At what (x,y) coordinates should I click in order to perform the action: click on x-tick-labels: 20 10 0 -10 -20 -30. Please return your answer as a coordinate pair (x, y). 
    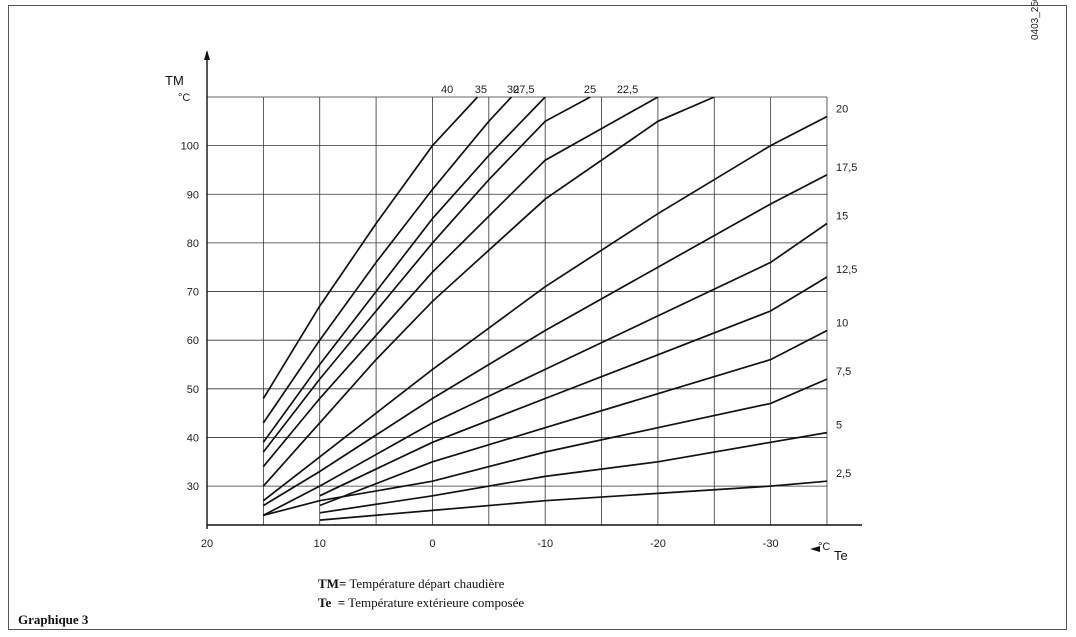
    Looking at the image, I should click on (490, 544).